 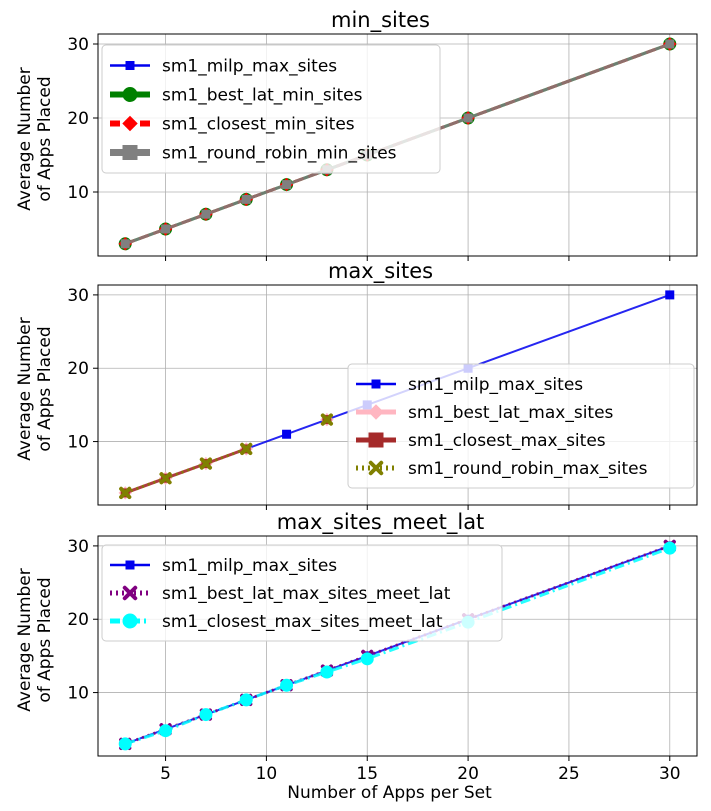 I want to click on legend-label: sm1_round_robin_min_sites, so click(x=279, y=154).